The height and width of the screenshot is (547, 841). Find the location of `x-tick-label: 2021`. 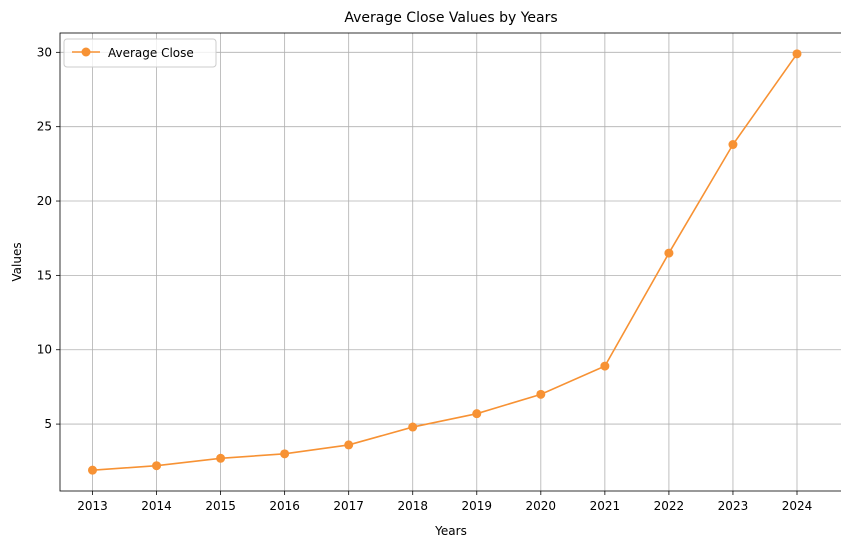

x-tick-label: 2021 is located at coordinates (605, 506).